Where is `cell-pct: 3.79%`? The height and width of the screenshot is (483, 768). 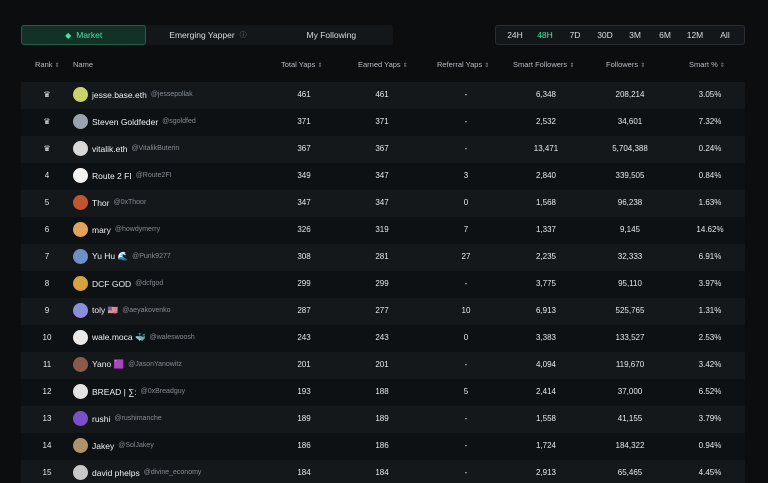 cell-pct: 3.79% is located at coordinates (710, 418).